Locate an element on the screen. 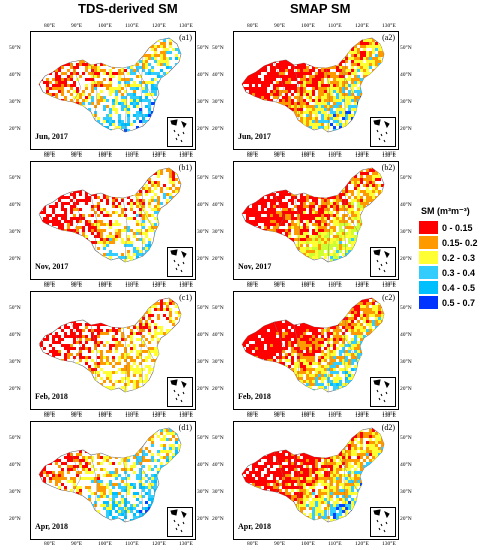 This screenshot has width=495, height=550. sm-pixel-layer is located at coordinates (110, 475).